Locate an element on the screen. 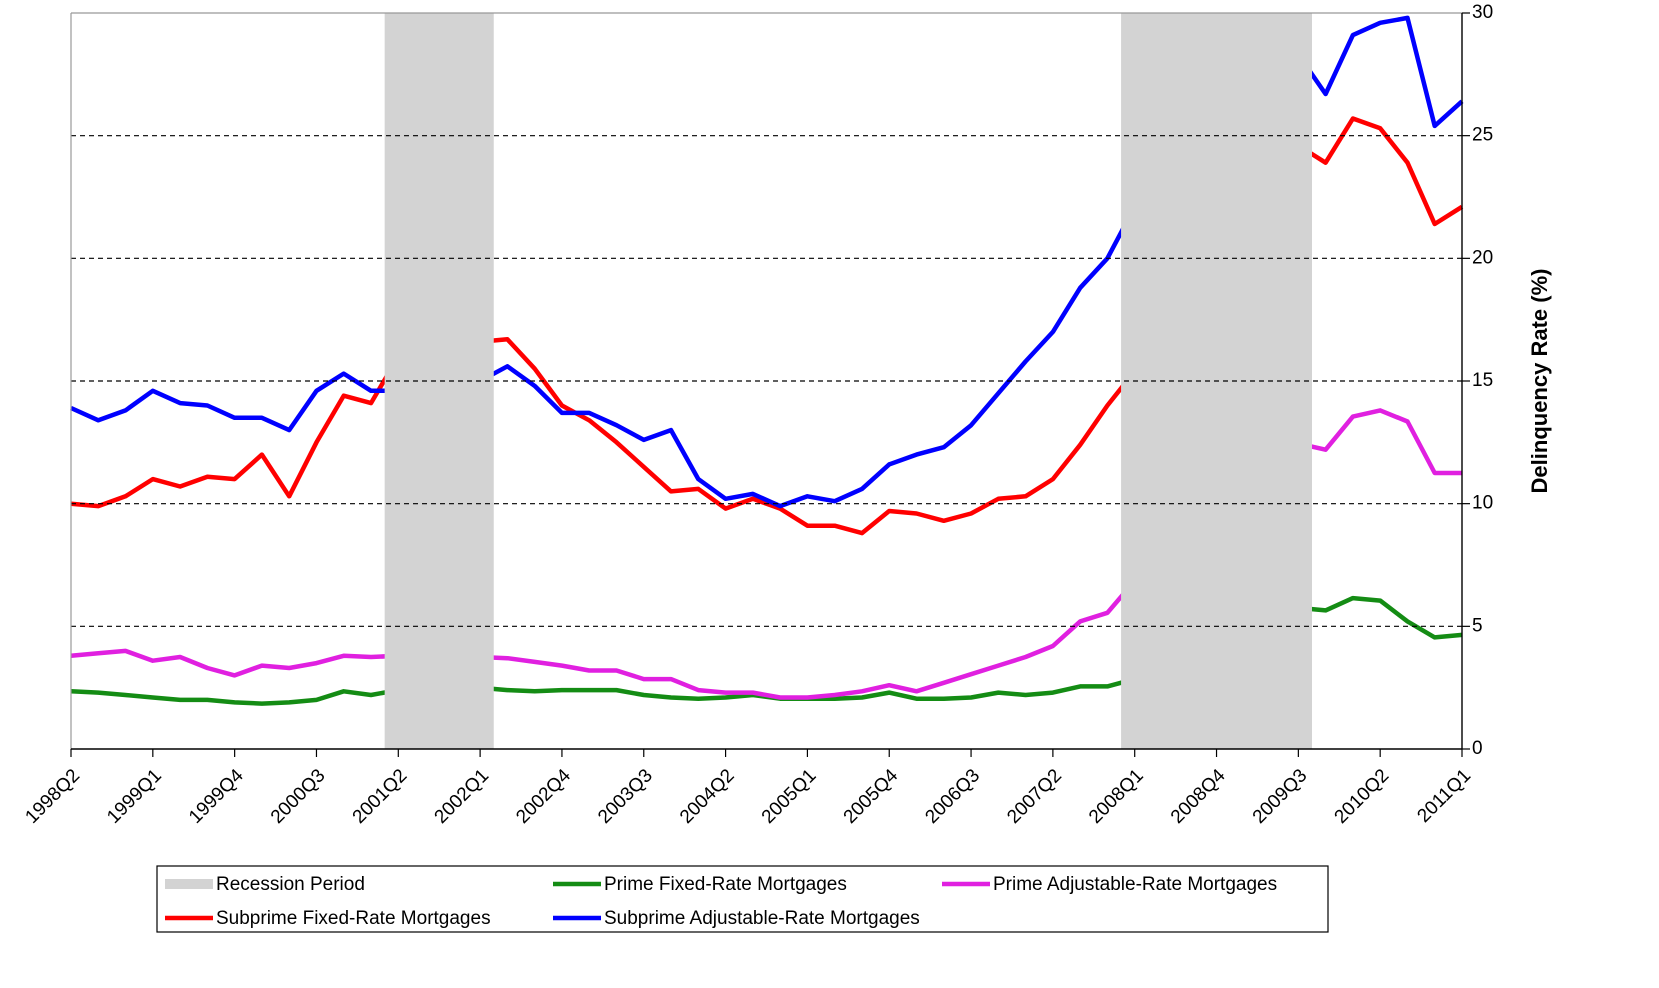  legend-label: Subprime Fixed-Rate Mortgages is located at coordinates (353, 918).